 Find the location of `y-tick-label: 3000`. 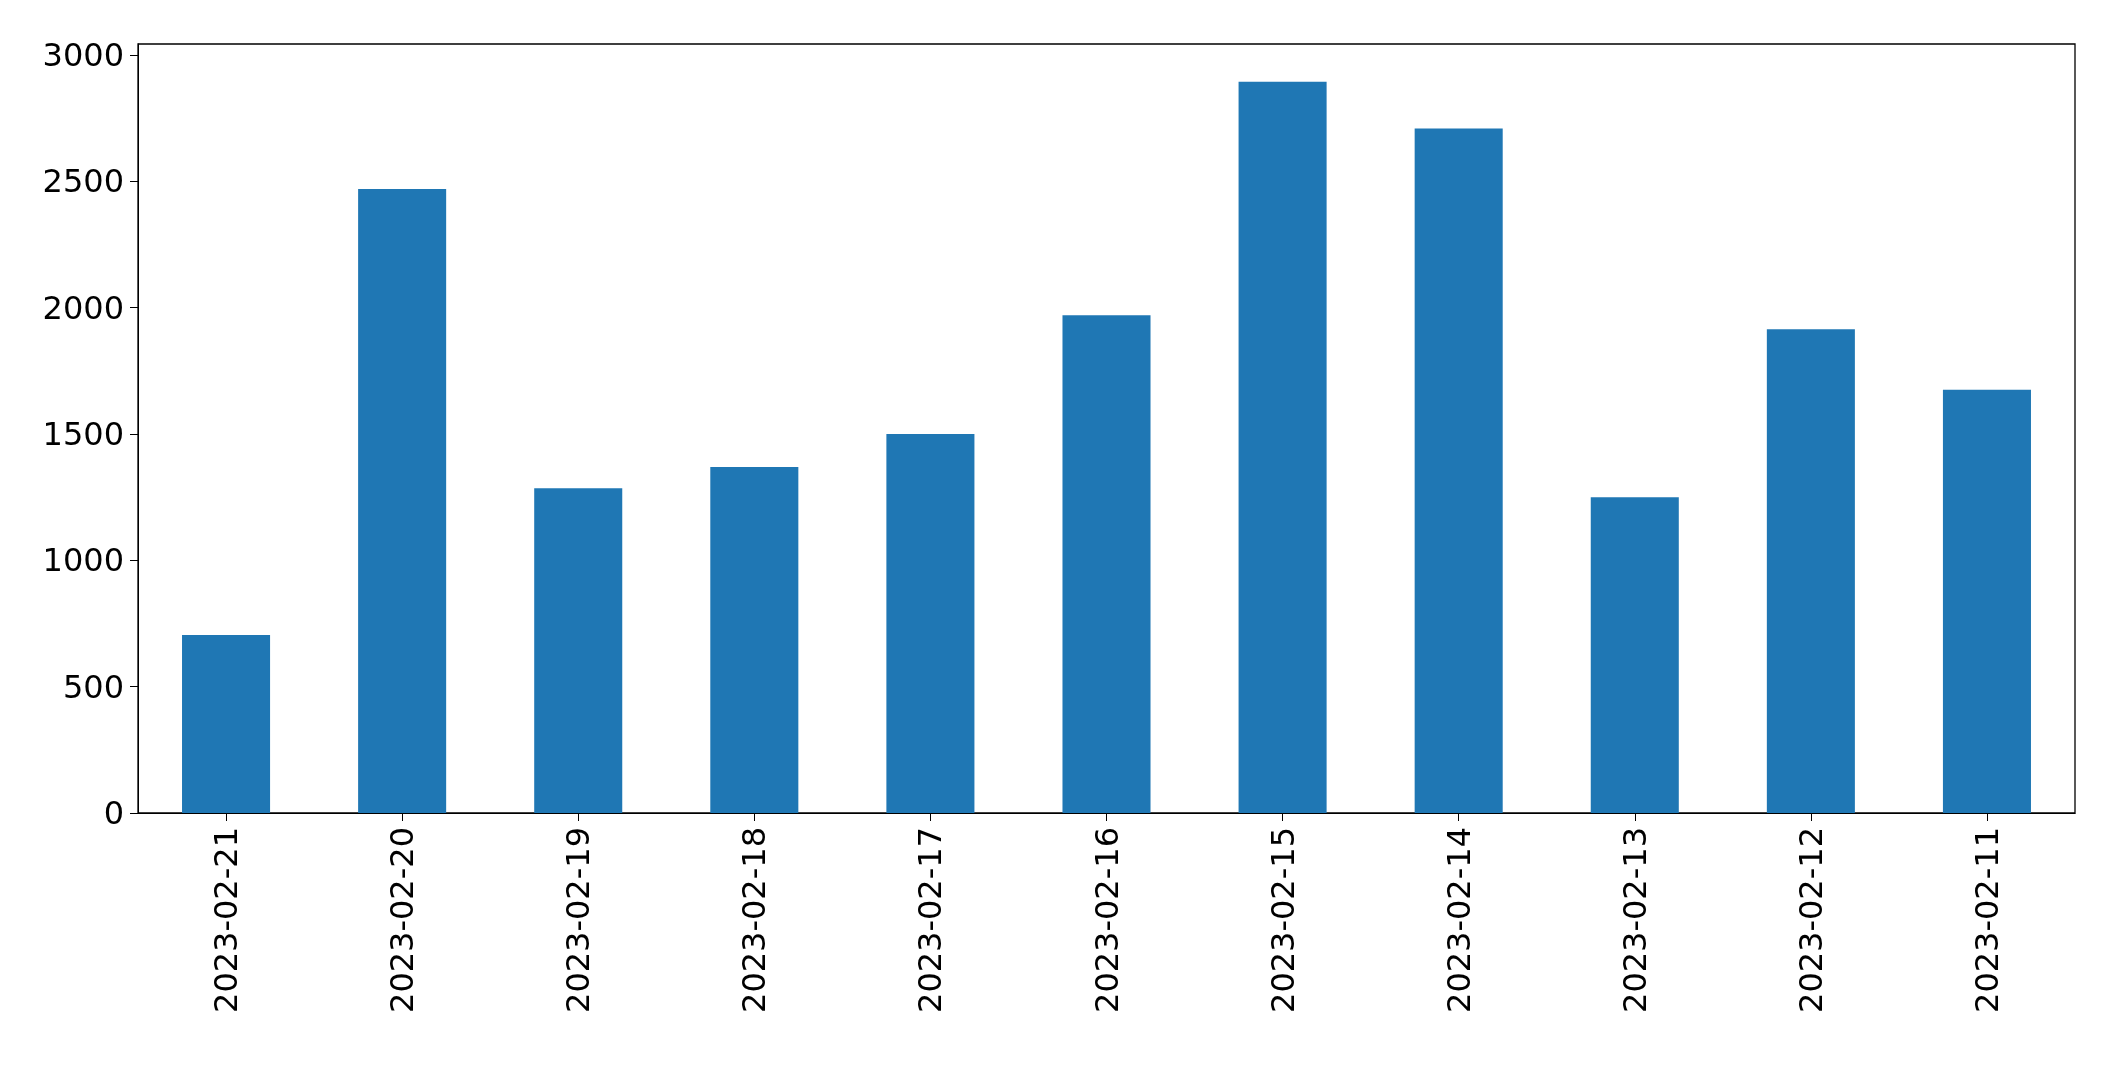

y-tick-label: 3000 is located at coordinates (83, 55).